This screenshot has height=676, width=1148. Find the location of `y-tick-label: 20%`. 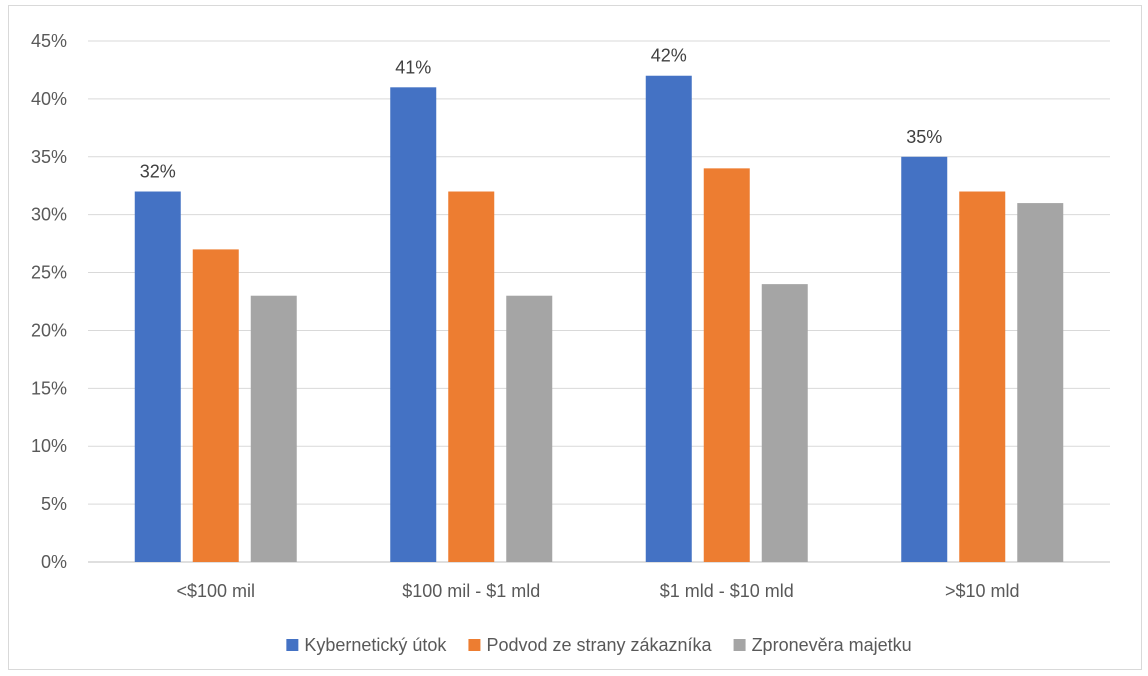

y-tick-label: 20% is located at coordinates (49, 330).